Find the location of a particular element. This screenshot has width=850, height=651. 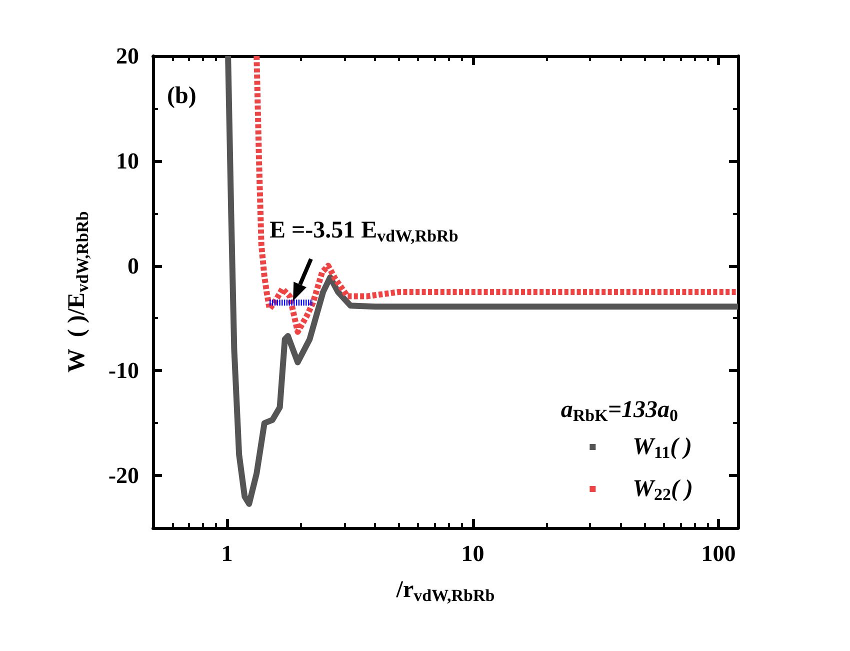

y-tick-label: -10 is located at coordinates (123, 371).